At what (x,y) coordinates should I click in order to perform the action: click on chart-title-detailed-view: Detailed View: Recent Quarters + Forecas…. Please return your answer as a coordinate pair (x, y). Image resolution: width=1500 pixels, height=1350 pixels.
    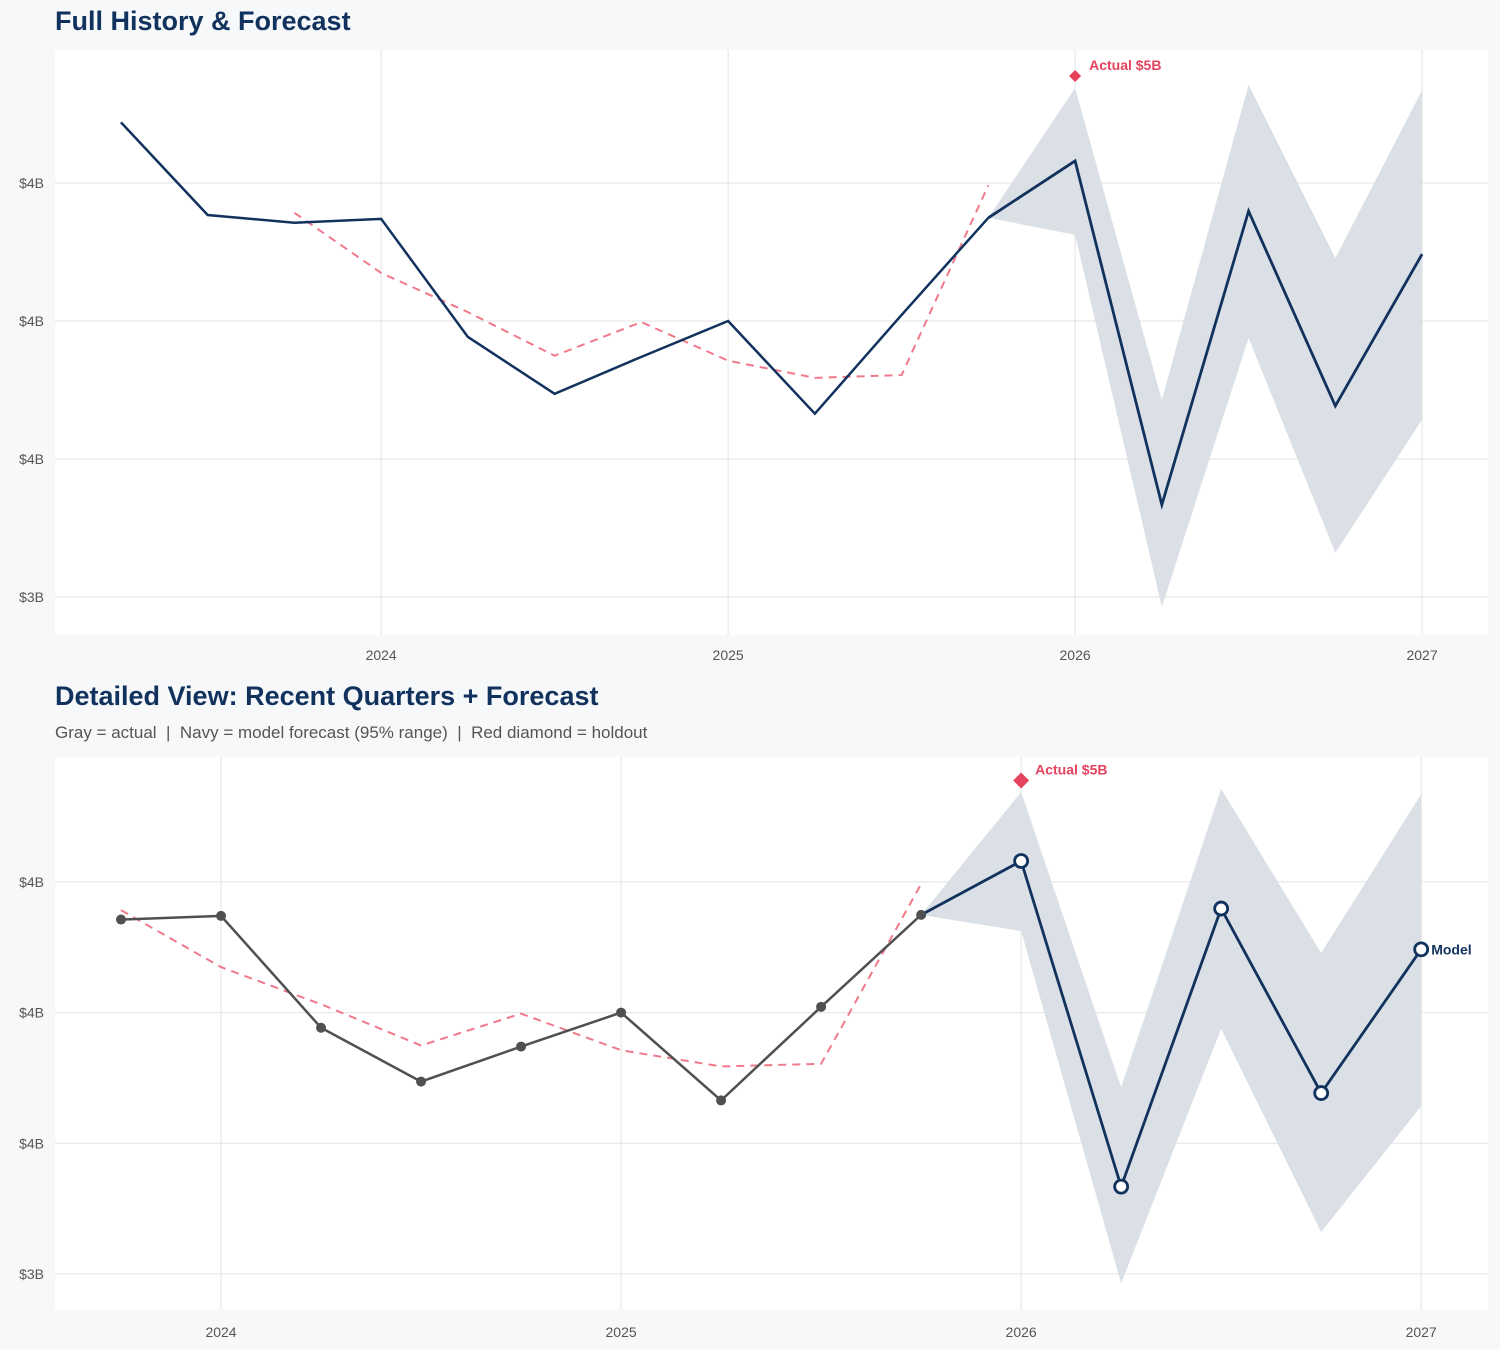
    Looking at the image, I should click on (327, 696).